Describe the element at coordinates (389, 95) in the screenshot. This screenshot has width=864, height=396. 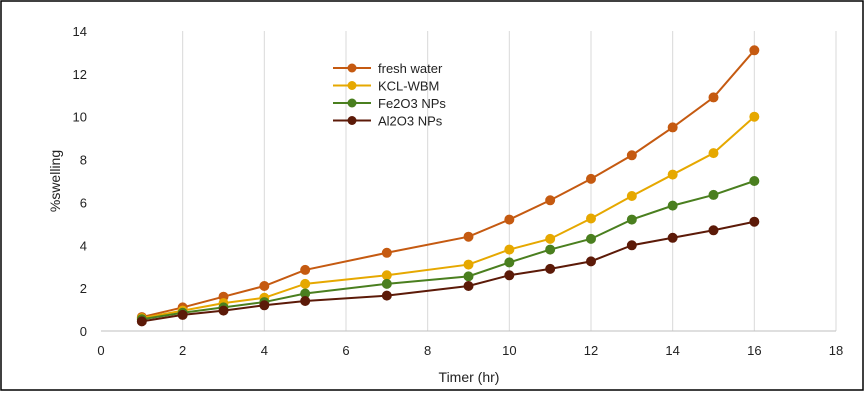
I see `legend: fresh water KCL-WBM Fe2O3 NPs Al2O3 NPs` at that location.